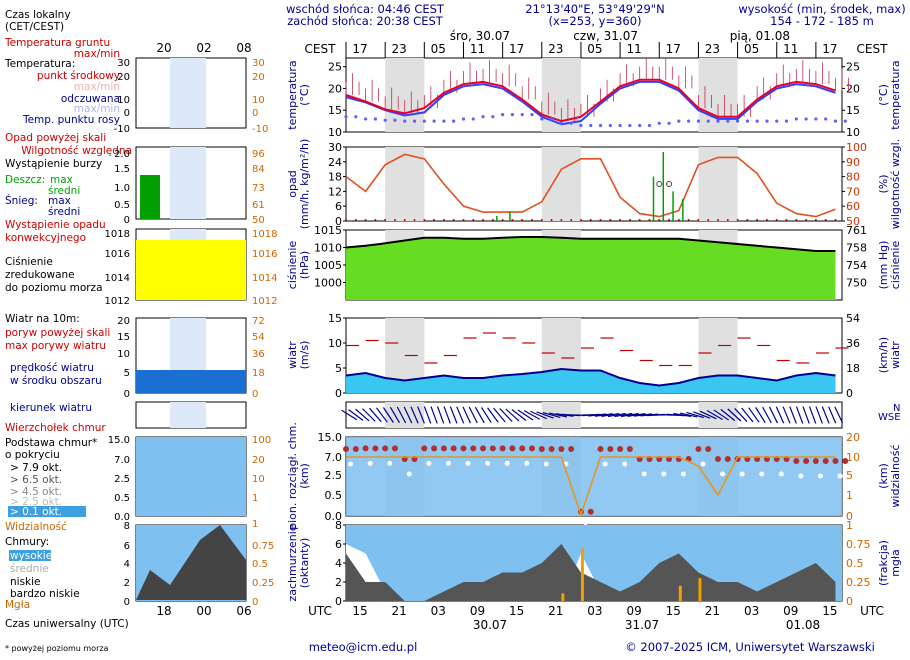 This screenshot has width=910, height=660. Describe the element at coordinates (127, 526) in the screenshot. I see `mini-y-label: 8` at that location.